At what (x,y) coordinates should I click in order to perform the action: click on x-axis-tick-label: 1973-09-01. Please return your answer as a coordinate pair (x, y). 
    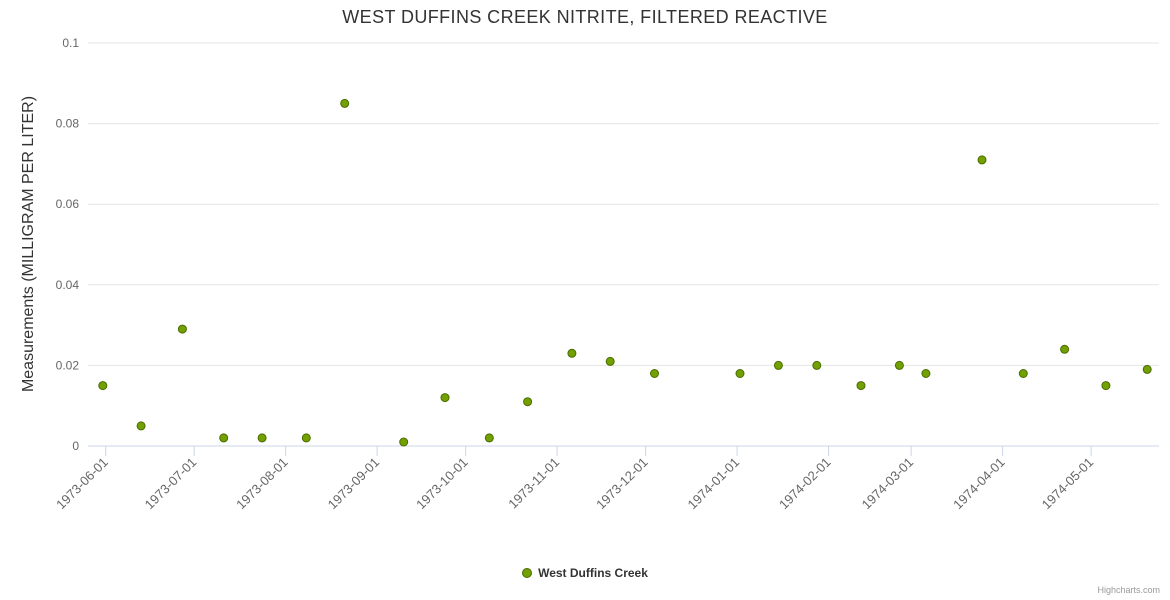
    Looking at the image, I should click on (354, 484).